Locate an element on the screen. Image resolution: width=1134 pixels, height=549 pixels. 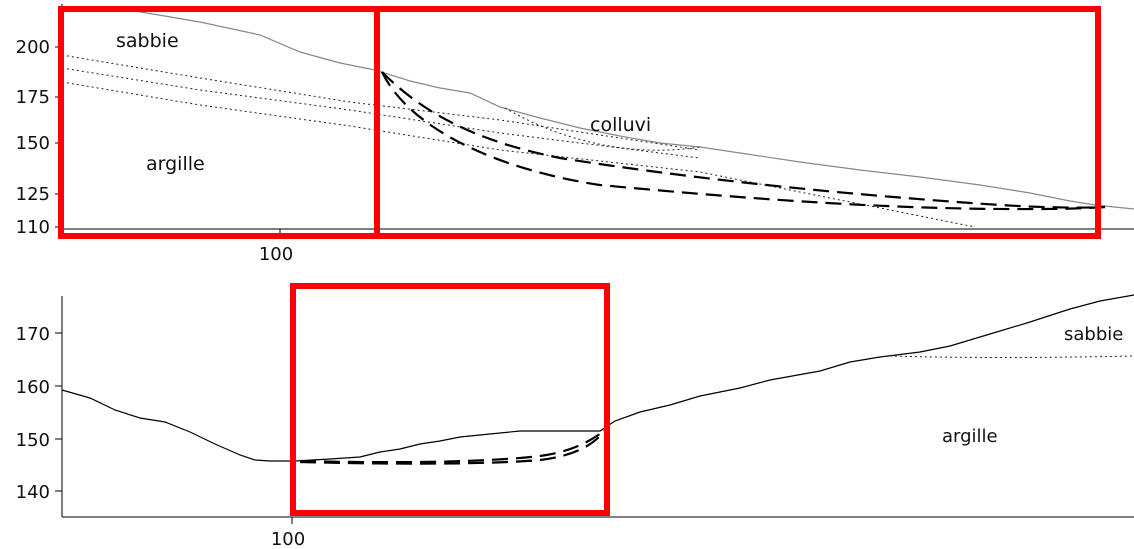
bottom-y-tick-150: 150 is located at coordinates (33, 440).